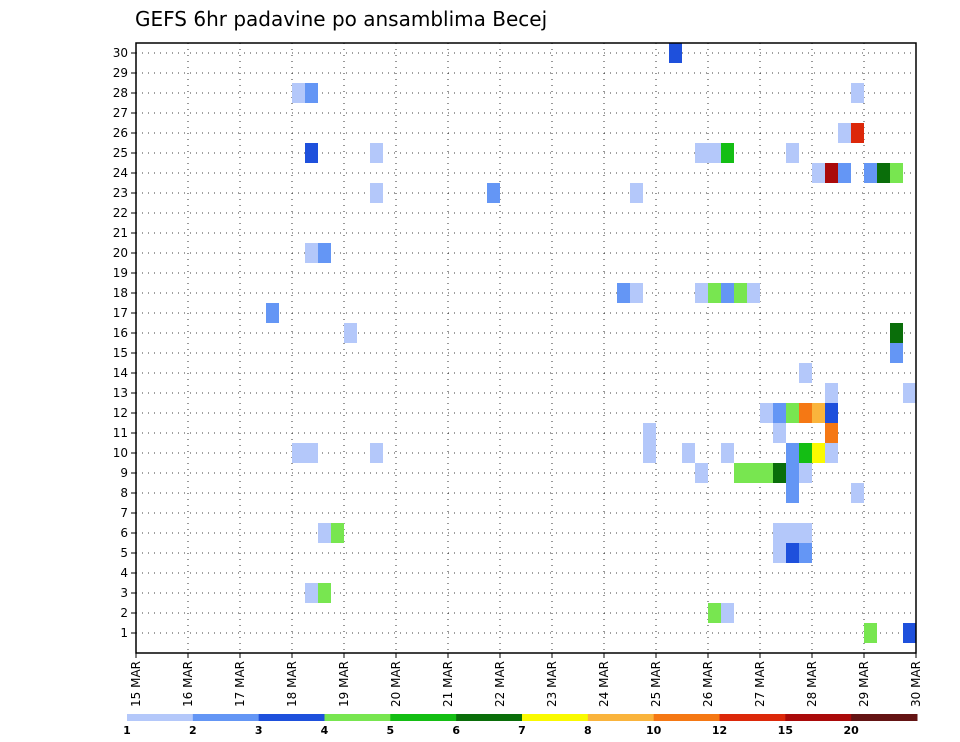 The width and height of the screenshot is (960, 742). What do you see at coordinates (120, 53) in the screenshot?
I see `y-tick-label: 30` at bounding box center [120, 53].